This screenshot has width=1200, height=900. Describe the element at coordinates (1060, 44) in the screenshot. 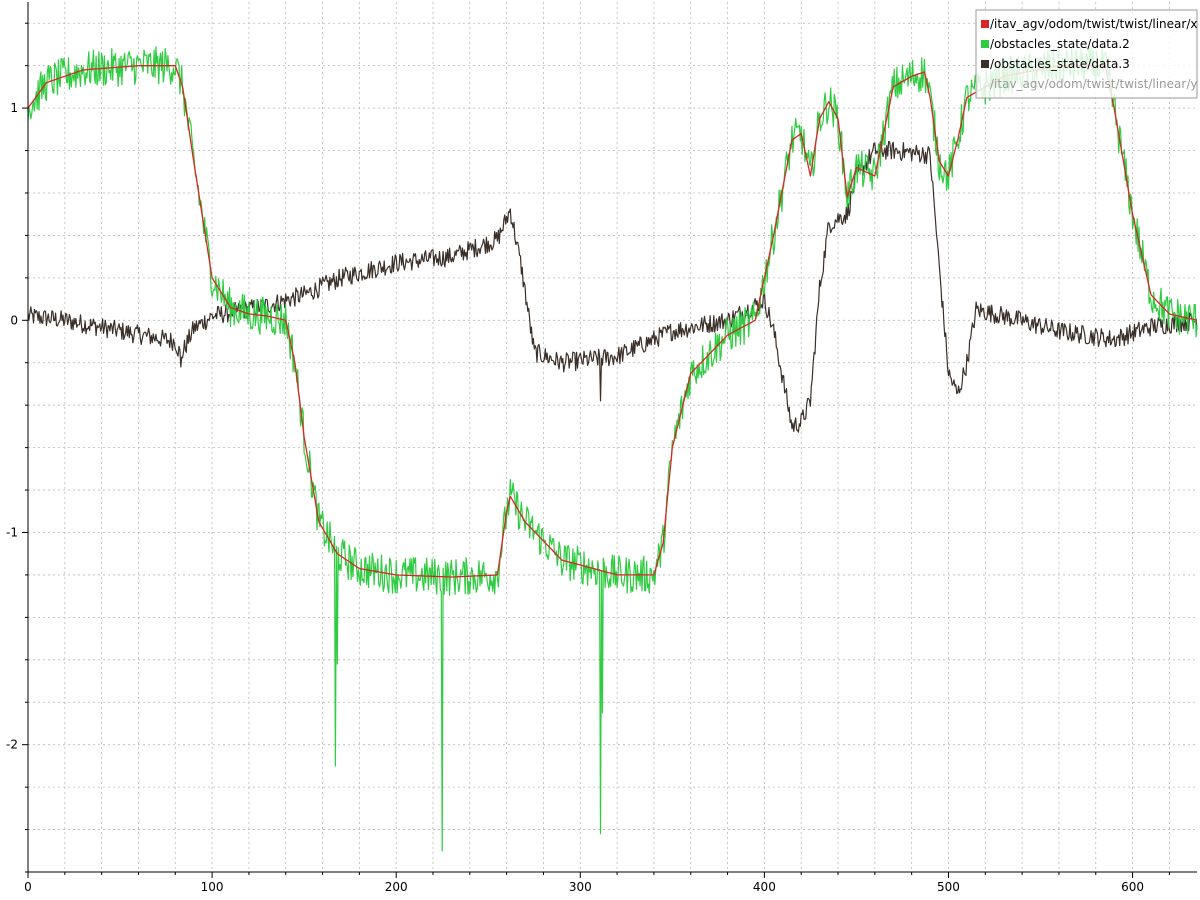

I see `legend-item-label: /obstacles_state/data.2` at that location.